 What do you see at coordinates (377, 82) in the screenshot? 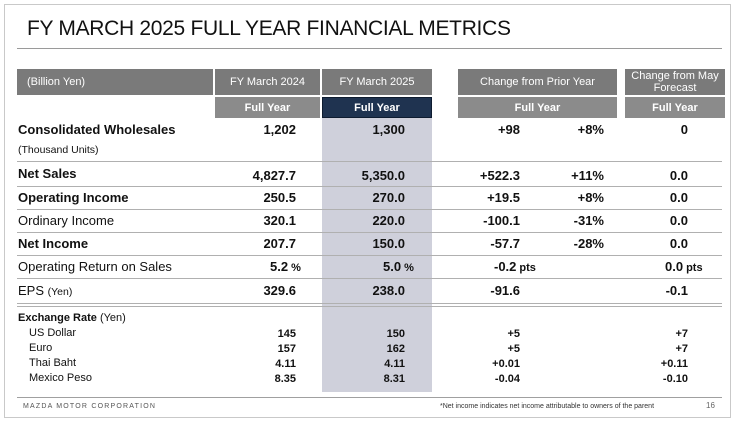
I see `fy2025-header: FY March 2025` at bounding box center [377, 82].